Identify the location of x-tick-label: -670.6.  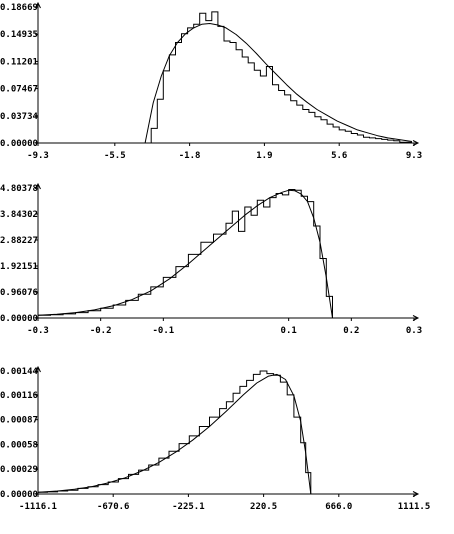
(113, 507).